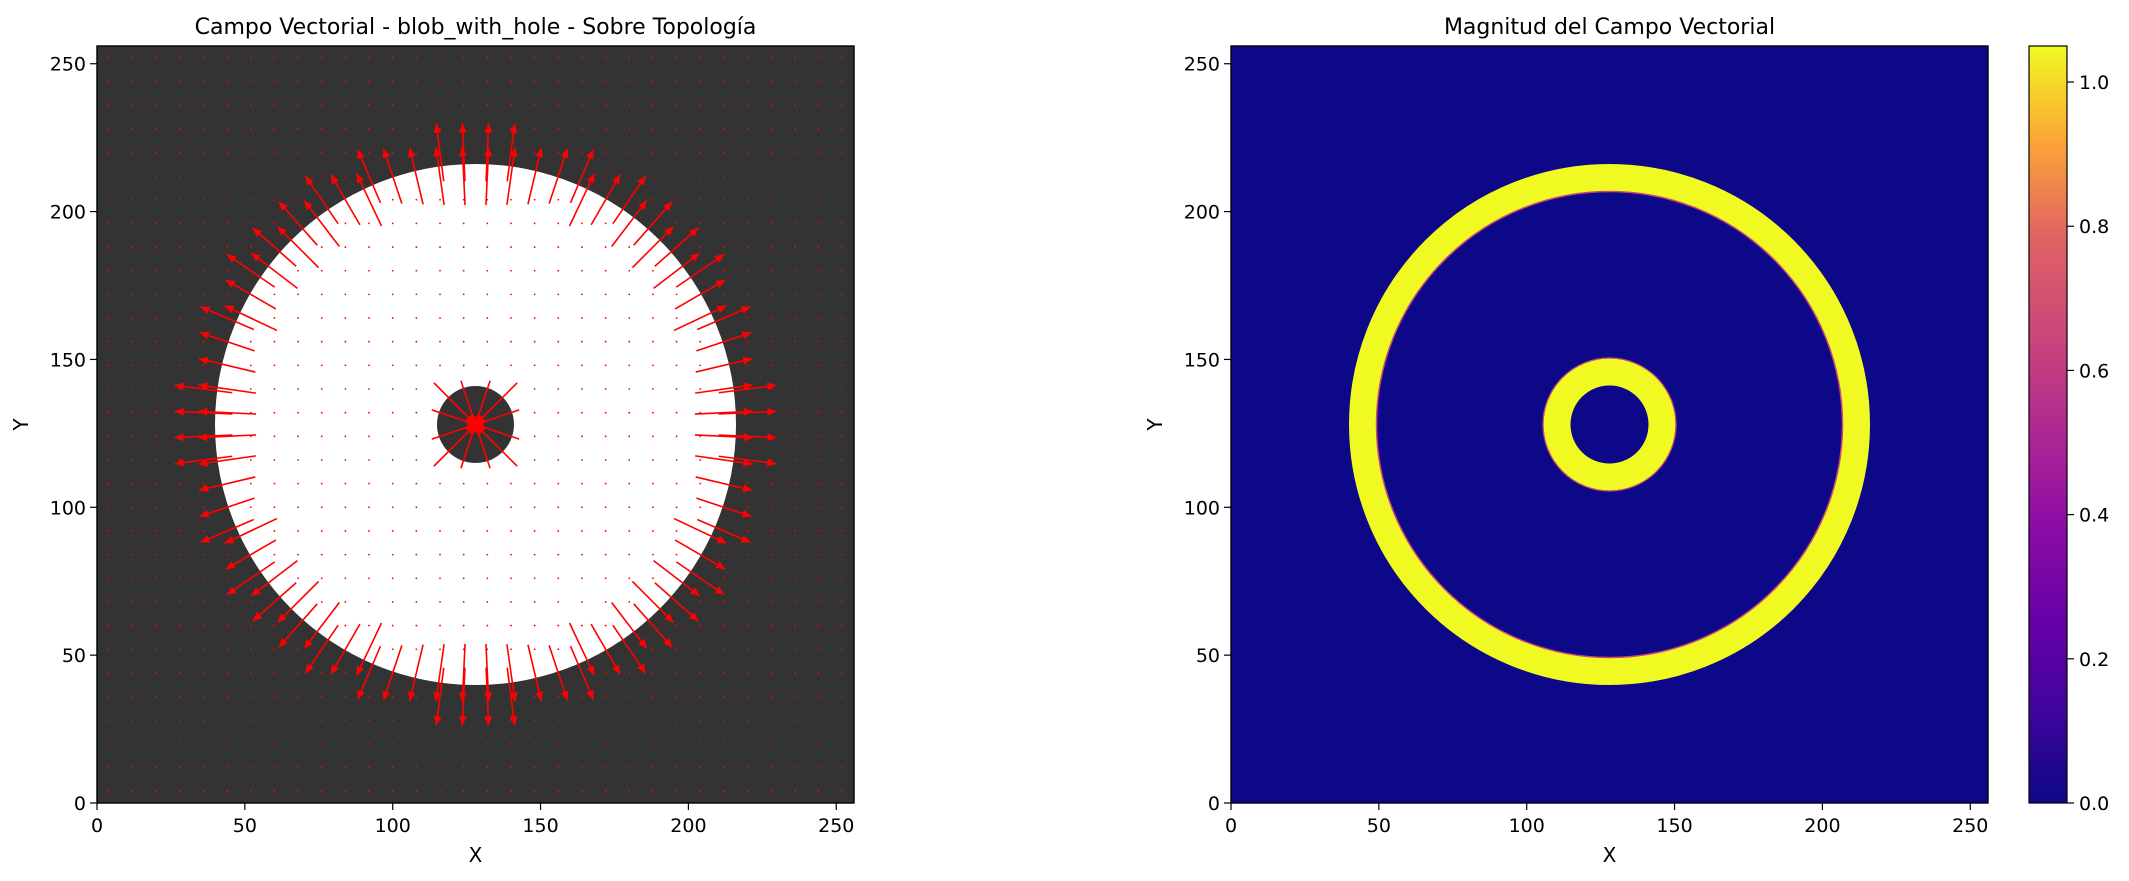  Describe the element at coordinates (68, 360) in the screenshot. I see `vf-ytick-label: 150` at that location.